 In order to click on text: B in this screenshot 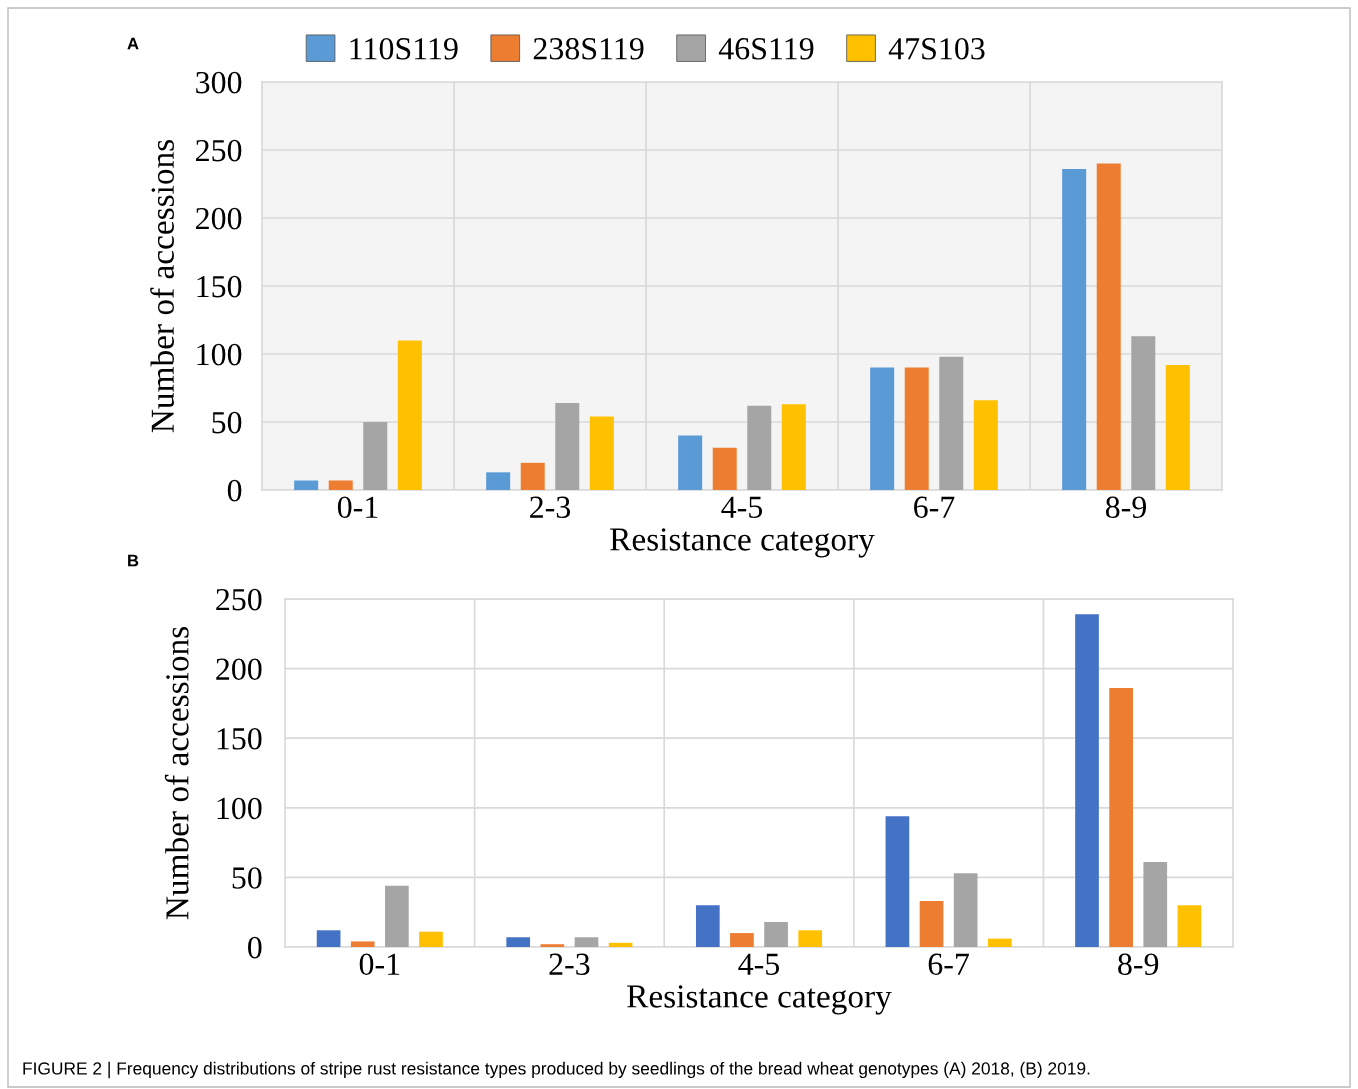, I will do `click(133, 560)`.